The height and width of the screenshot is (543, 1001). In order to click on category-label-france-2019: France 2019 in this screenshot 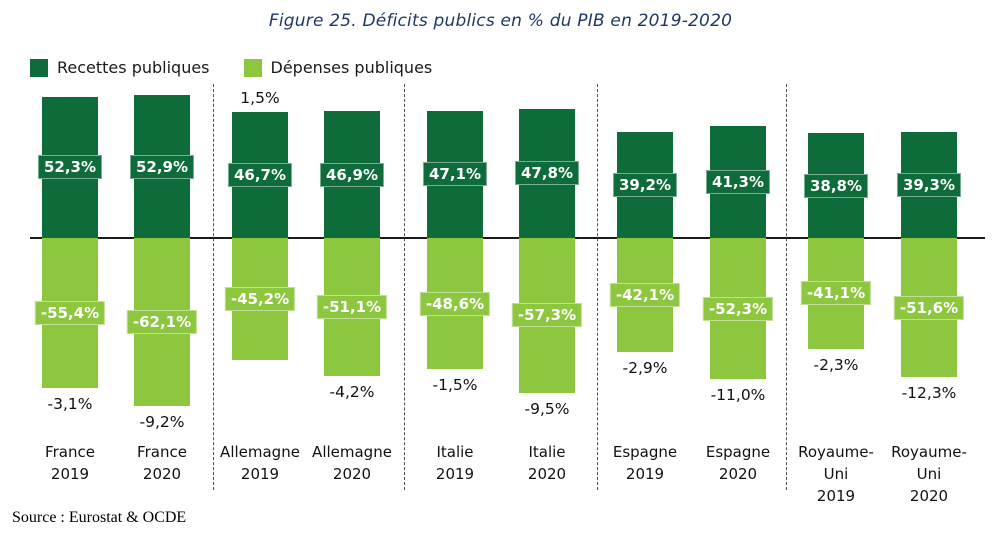, I will do `click(70, 463)`.